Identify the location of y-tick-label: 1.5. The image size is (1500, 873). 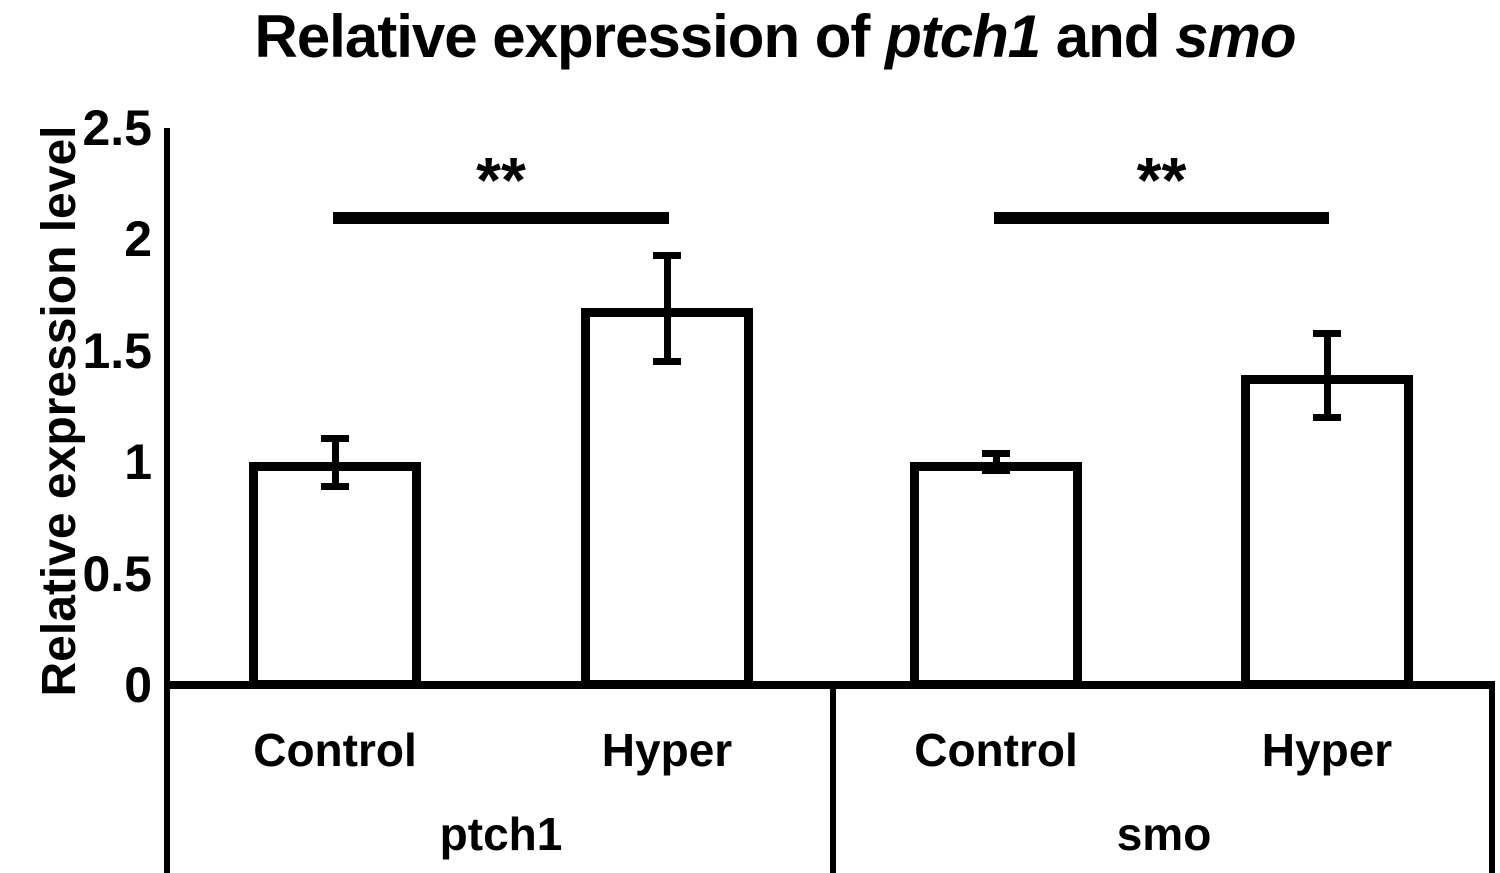
(117, 350).